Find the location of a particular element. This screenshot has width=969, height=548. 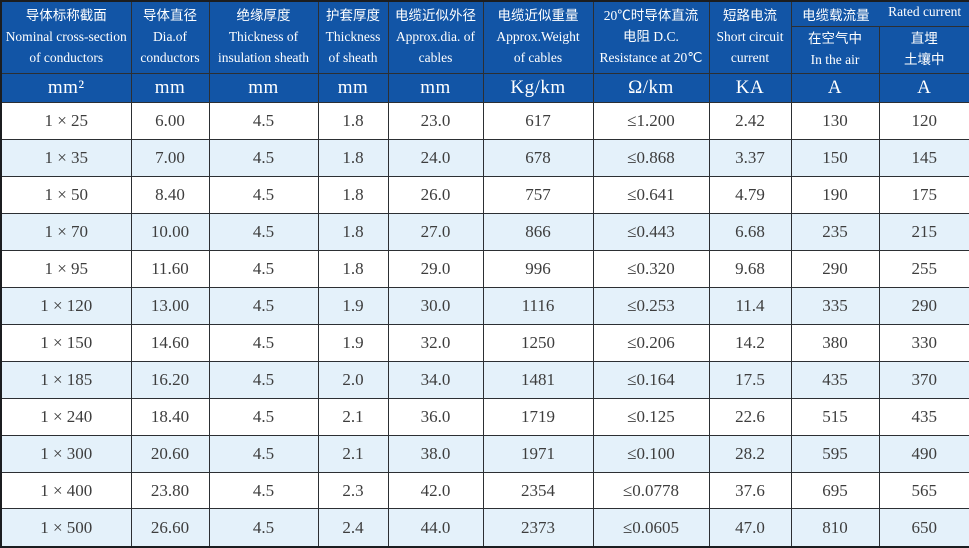

table-cell: ≤0.320 is located at coordinates (651, 268).